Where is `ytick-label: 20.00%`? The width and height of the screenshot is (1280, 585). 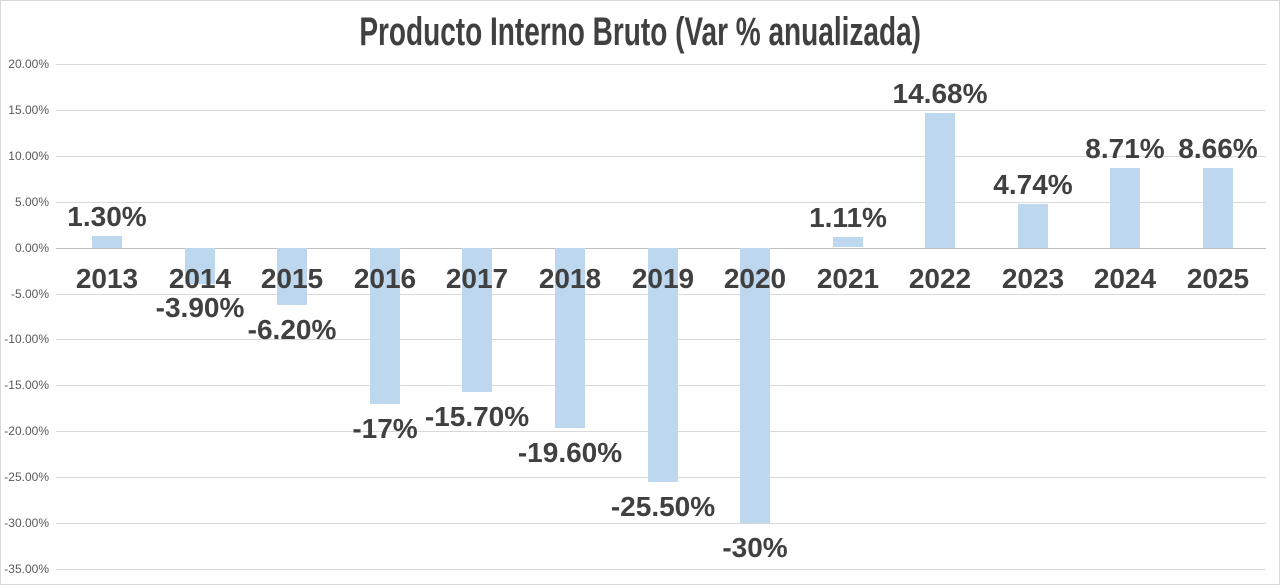
ytick-label: 20.00% is located at coordinates (28, 64).